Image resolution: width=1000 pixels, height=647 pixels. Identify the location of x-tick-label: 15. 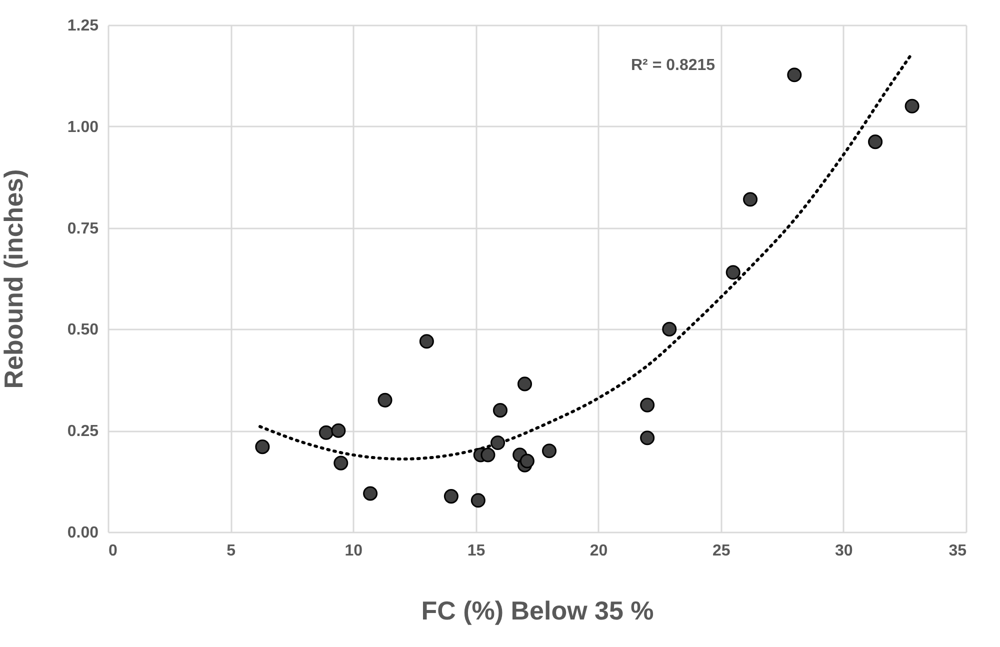
(476, 551).